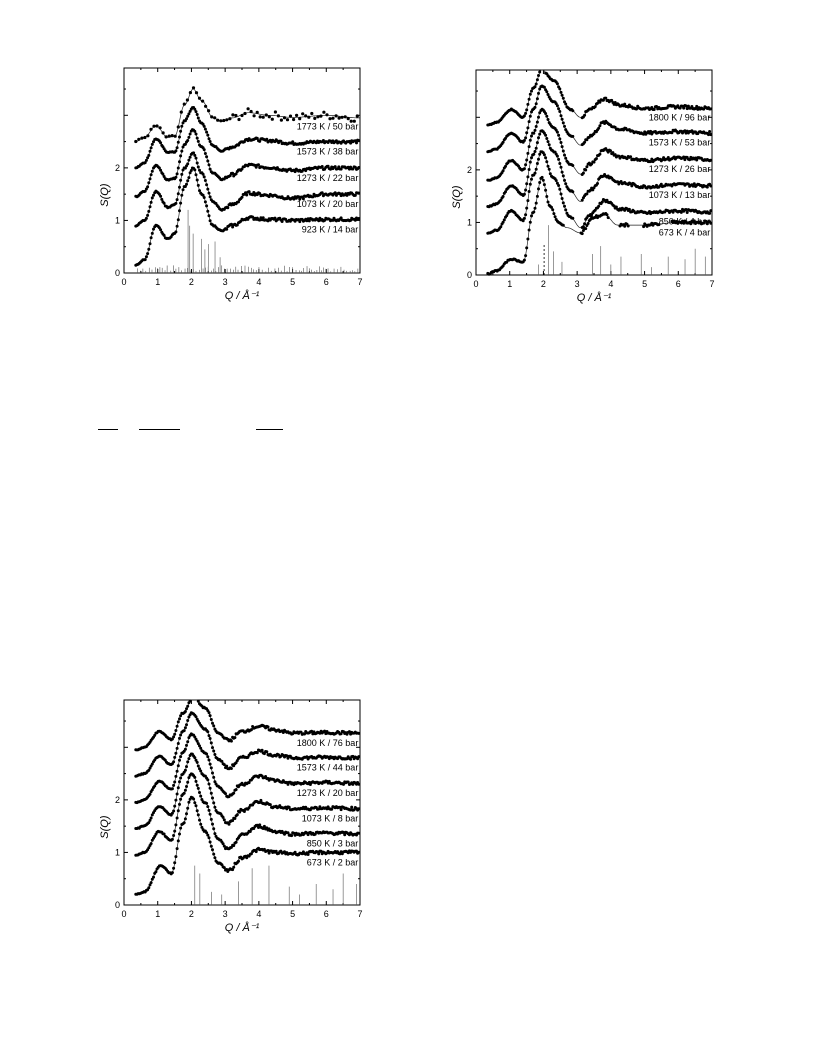  I want to click on series-1: 1573 K / 38 bar, so click(247, 138).